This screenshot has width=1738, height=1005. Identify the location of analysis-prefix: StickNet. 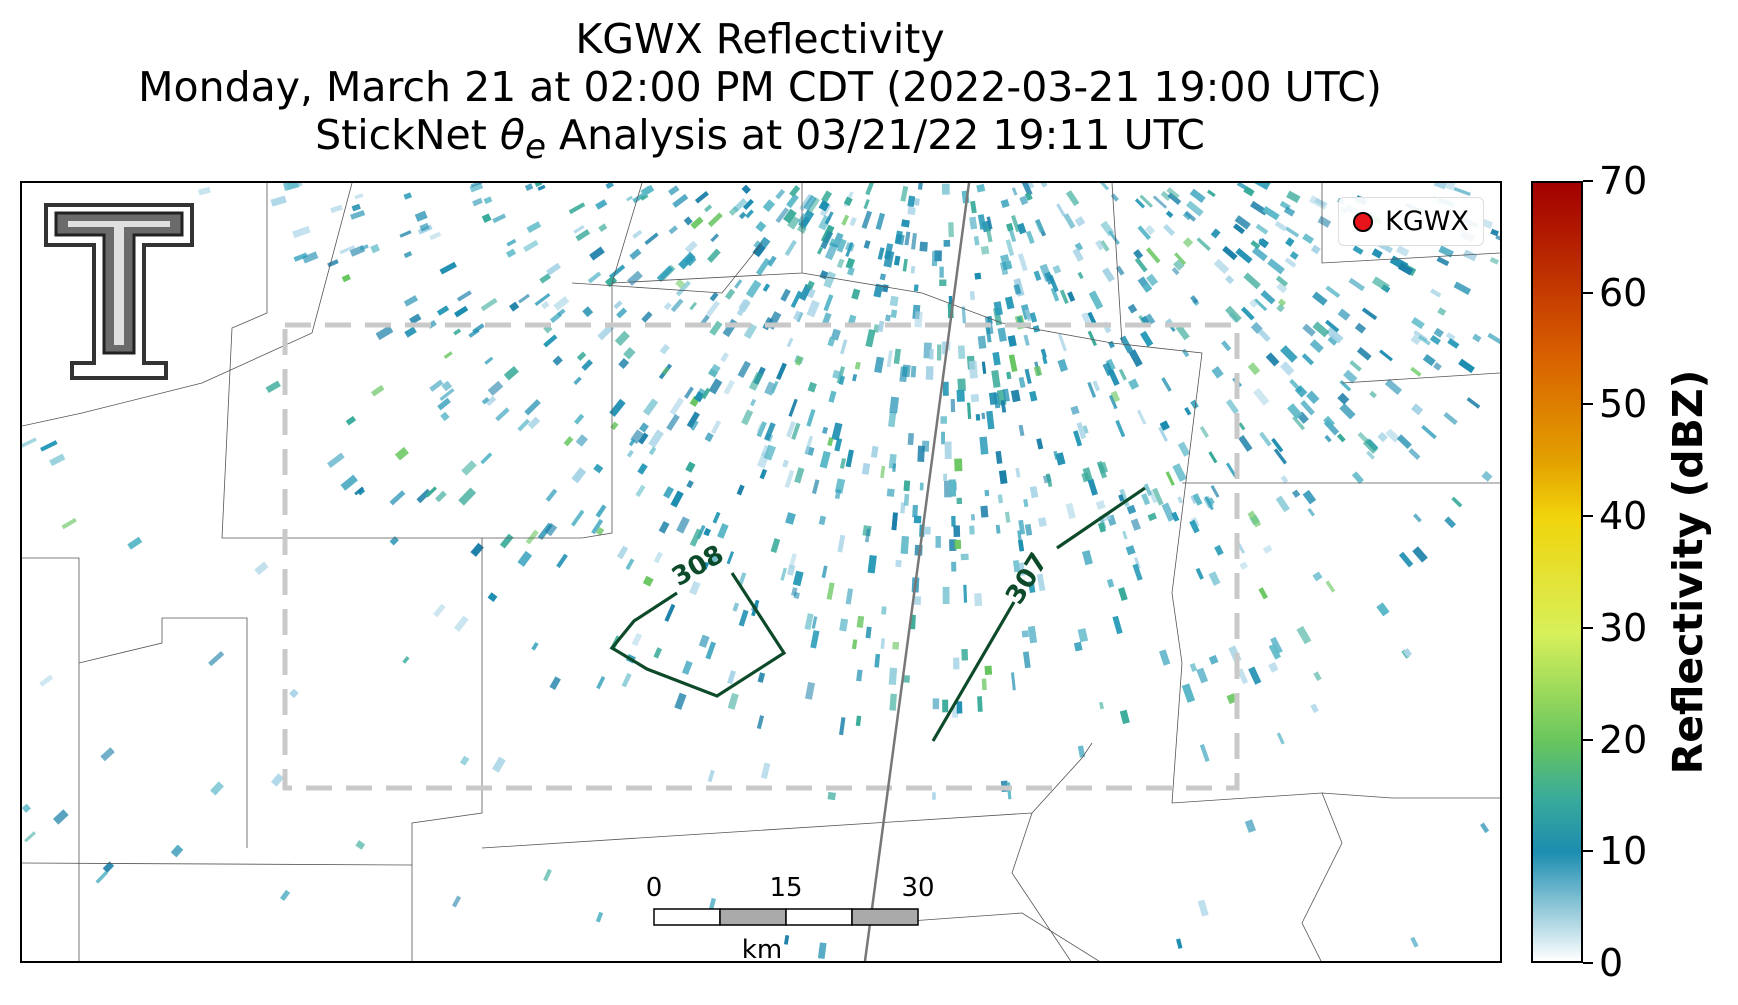
(407, 135).